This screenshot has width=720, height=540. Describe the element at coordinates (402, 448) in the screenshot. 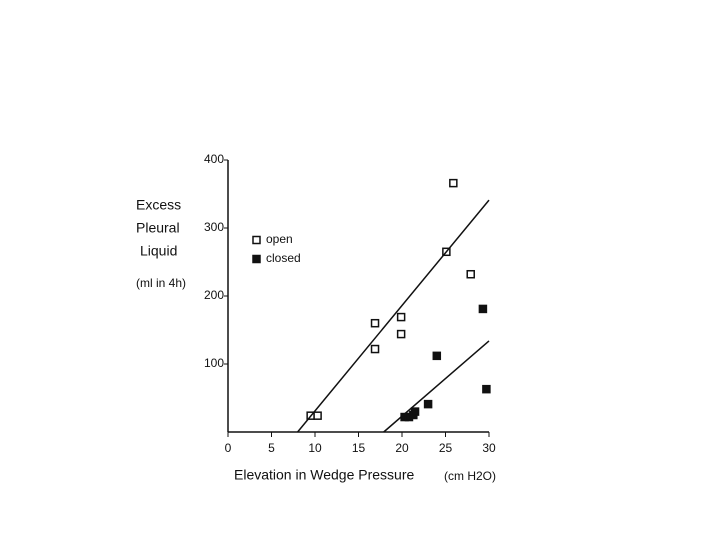

I see `x-tick-label: 20` at that location.